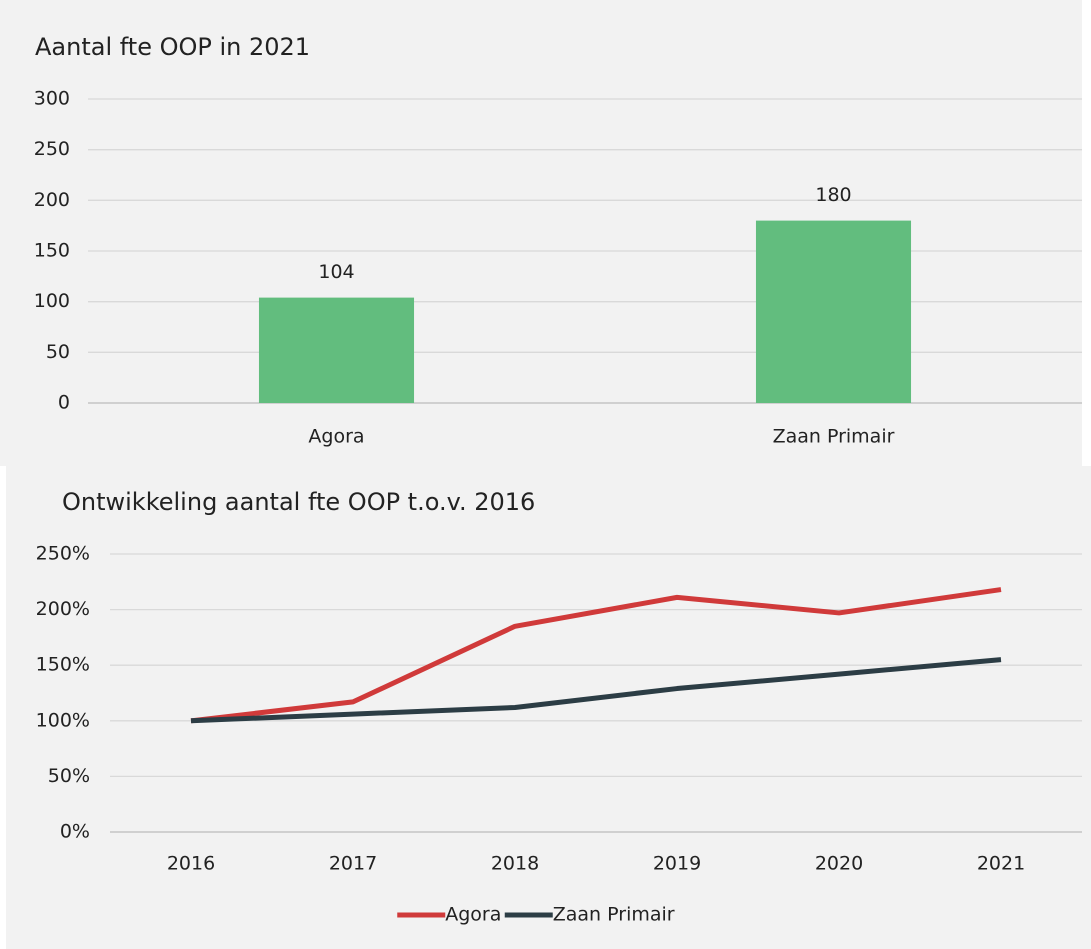 This screenshot has width=1091, height=949. What do you see at coordinates (839, 864) in the screenshot?
I see `x-tick-label: 2020` at bounding box center [839, 864].